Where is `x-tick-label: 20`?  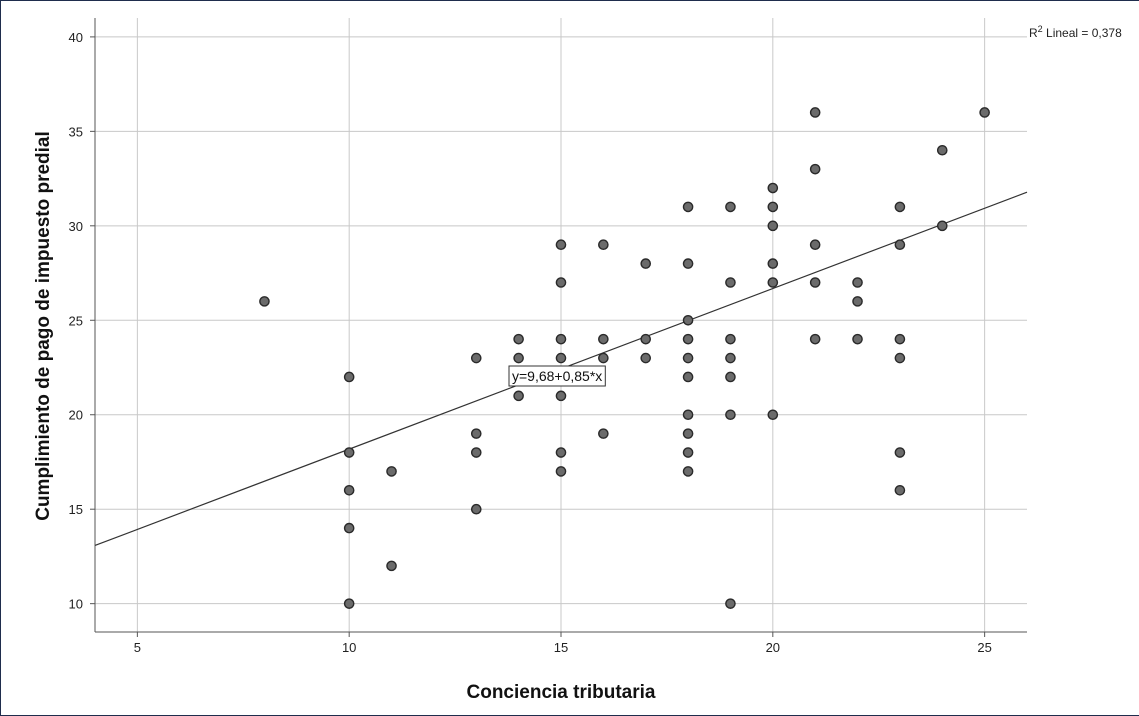 x-tick-label: 20 is located at coordinates (773, 647).